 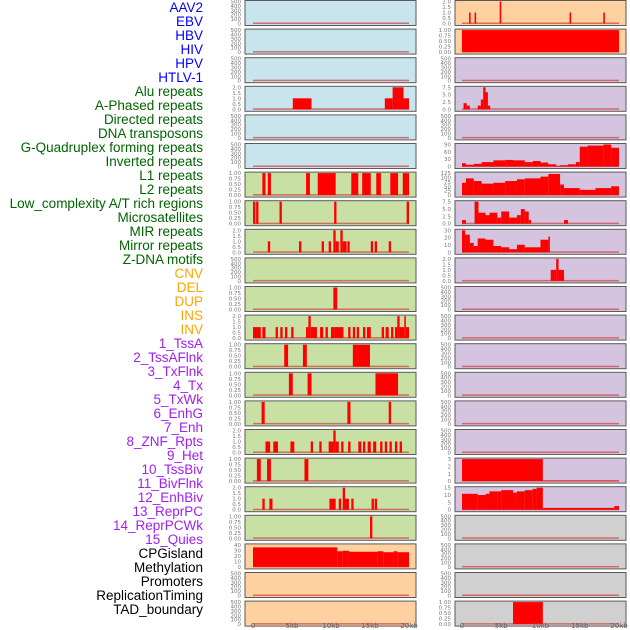 I want to click on y-tick-label: 400, so click(x=446, y=522).